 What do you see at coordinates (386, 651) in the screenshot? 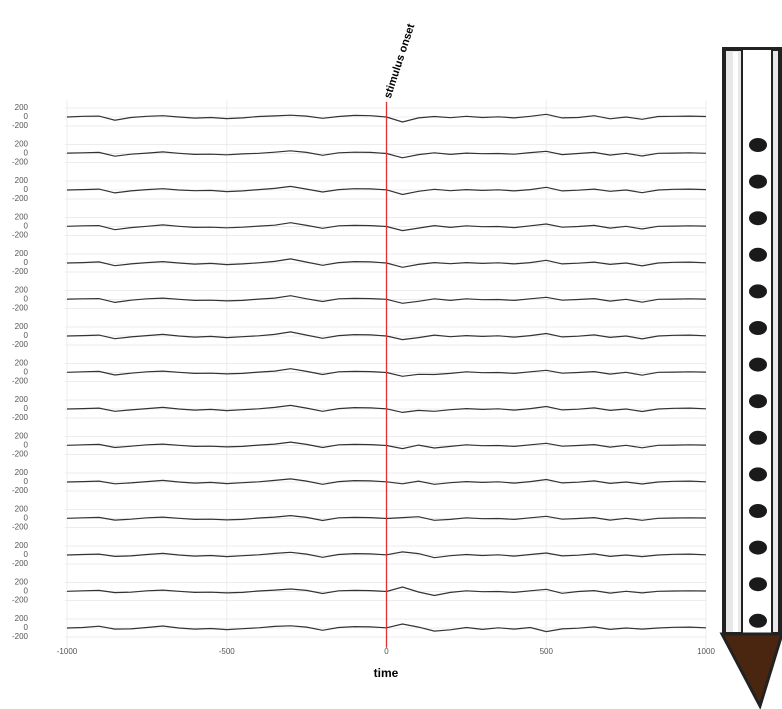
I see `x-tick-label: 0` at bounding box center [386, 651].